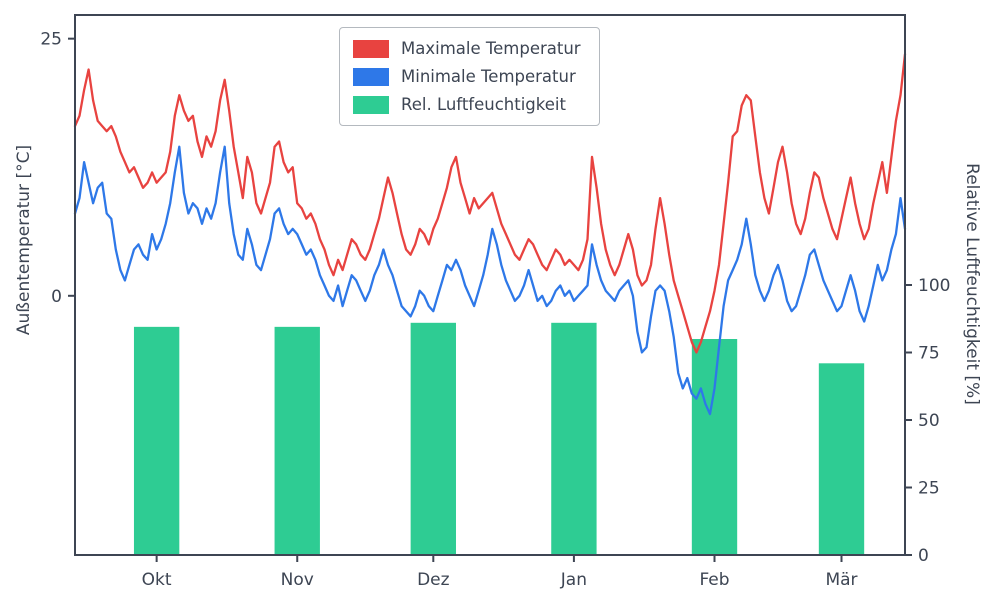 The height and width of the screenshot is (600, 1000). What do you see at coordinates (972, 284) in the screenshot?
I see `y-axis-label-right: Relative Luftfeuchtigkeit [%]` at bounding box center [972, 284].